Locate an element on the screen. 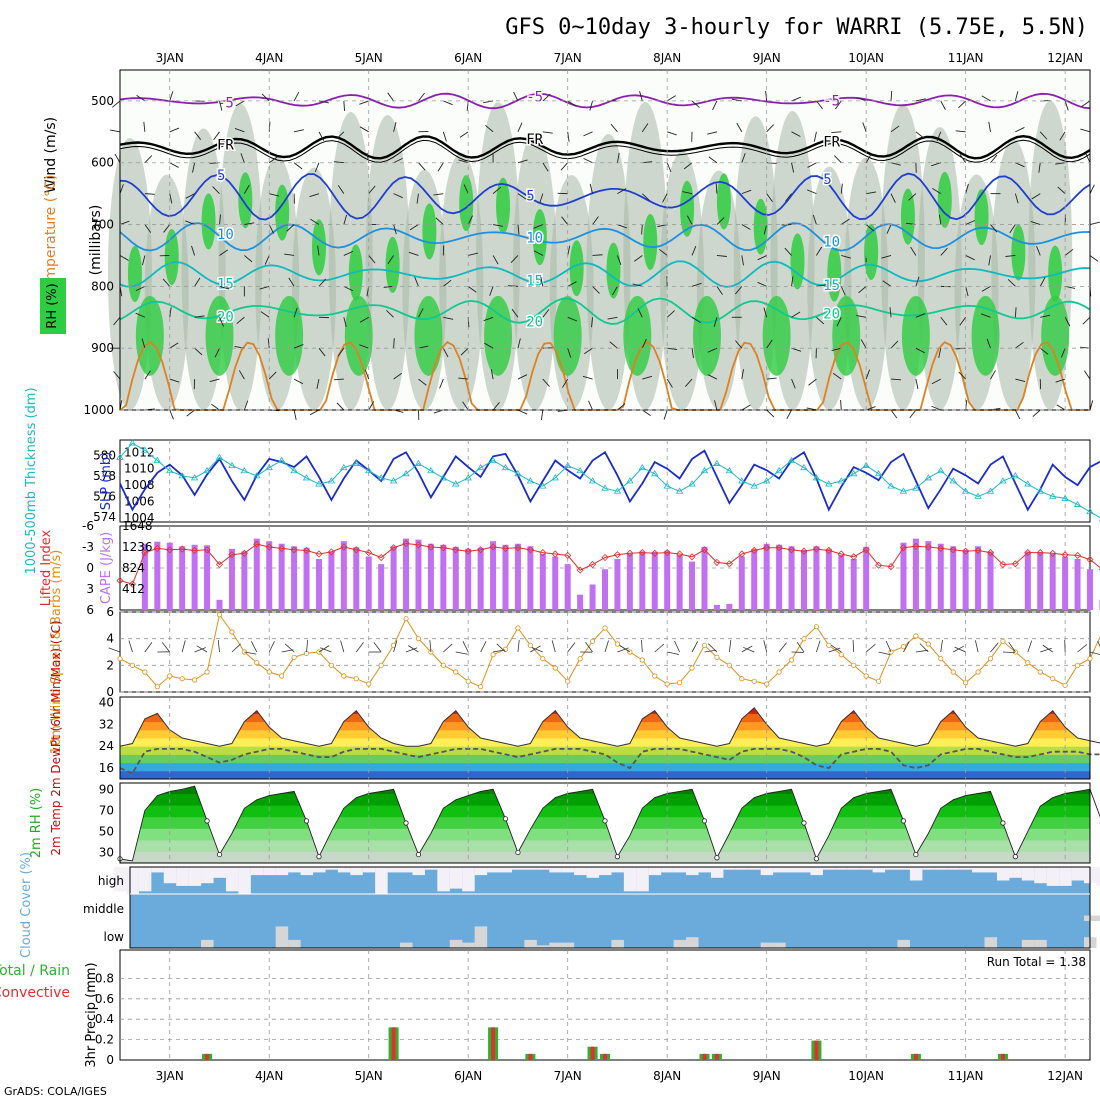 This screenshot has width=1100, height=1100. series-Thickness is located at coordinates (609, 480).